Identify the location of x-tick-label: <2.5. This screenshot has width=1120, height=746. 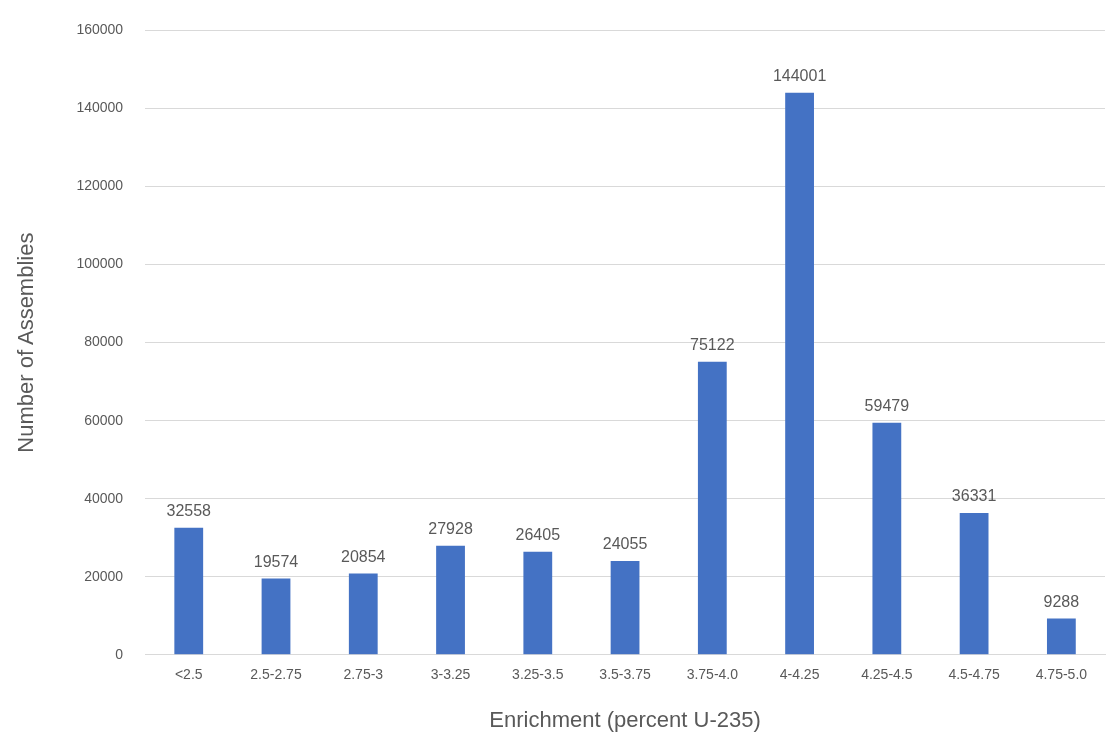
(188, 674).